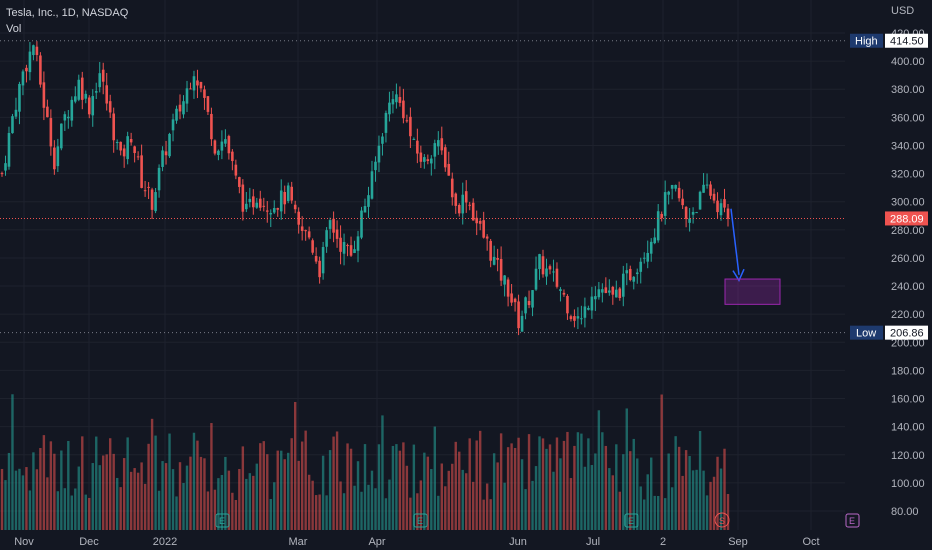  What do you see at coordinates (908, 343) in the screenshot?
I see `y-tick-label: 200.00` at bounding box center [908, 343].